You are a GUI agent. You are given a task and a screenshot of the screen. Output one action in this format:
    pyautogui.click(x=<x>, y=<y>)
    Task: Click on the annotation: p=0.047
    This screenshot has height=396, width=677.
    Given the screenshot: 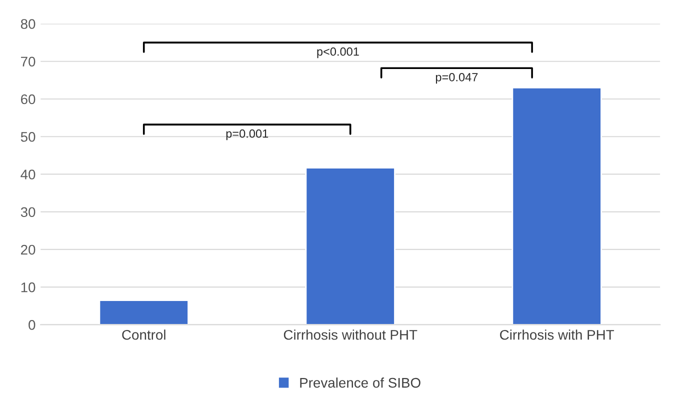 What is the action you would take?
    pyautogui.click(x=457, y=78)
    